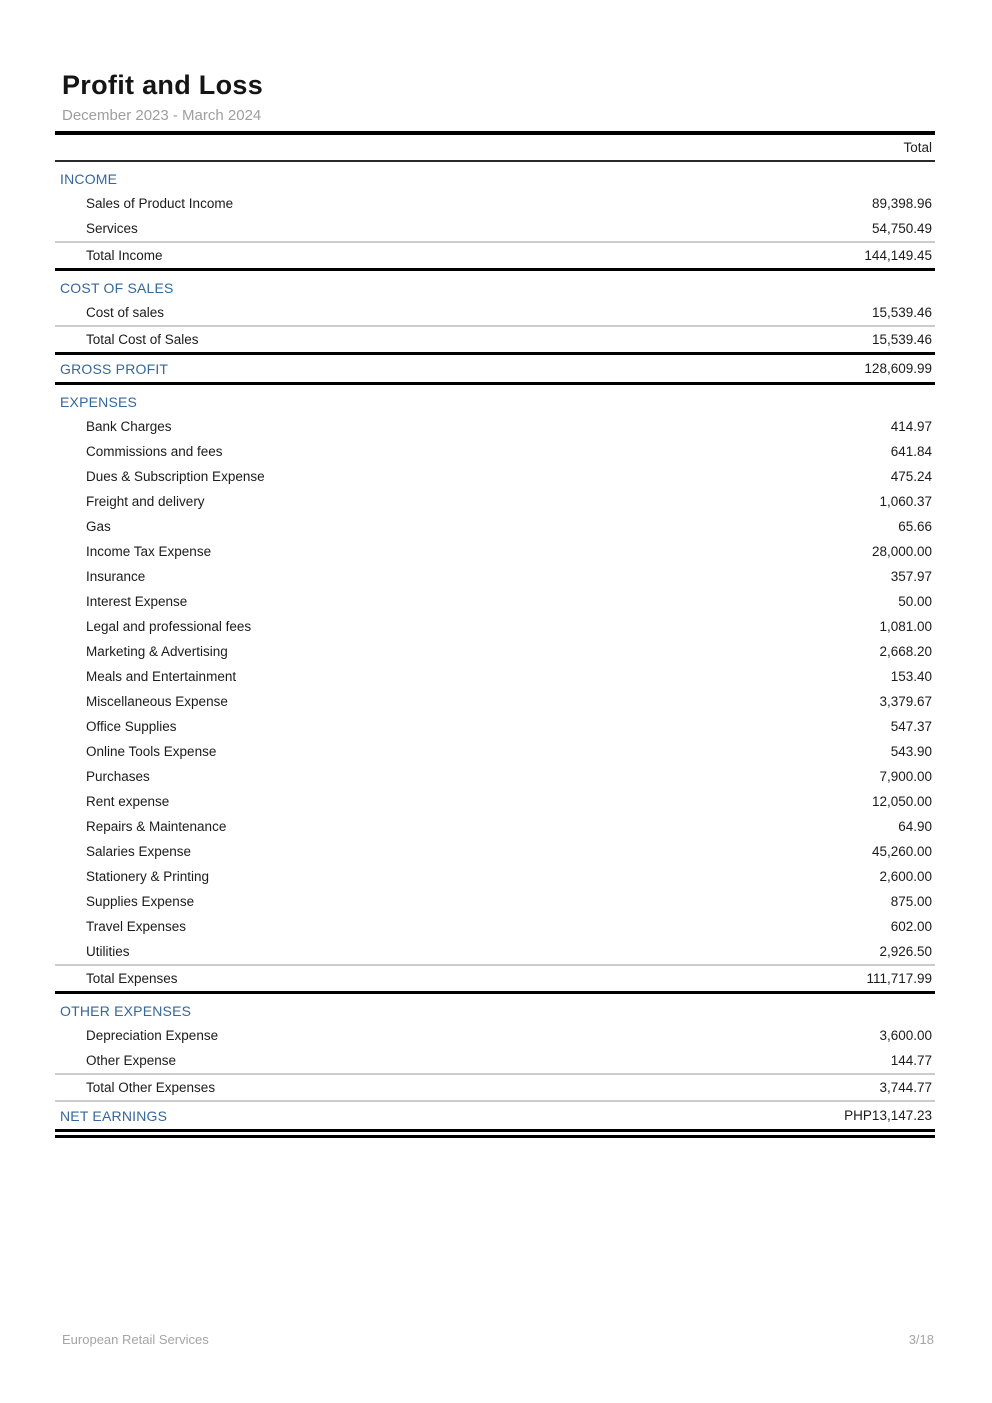  Describe the element at coordinates (142, 339) in the screenshot. I see `total-label: Total Cost of Sales` at that location.